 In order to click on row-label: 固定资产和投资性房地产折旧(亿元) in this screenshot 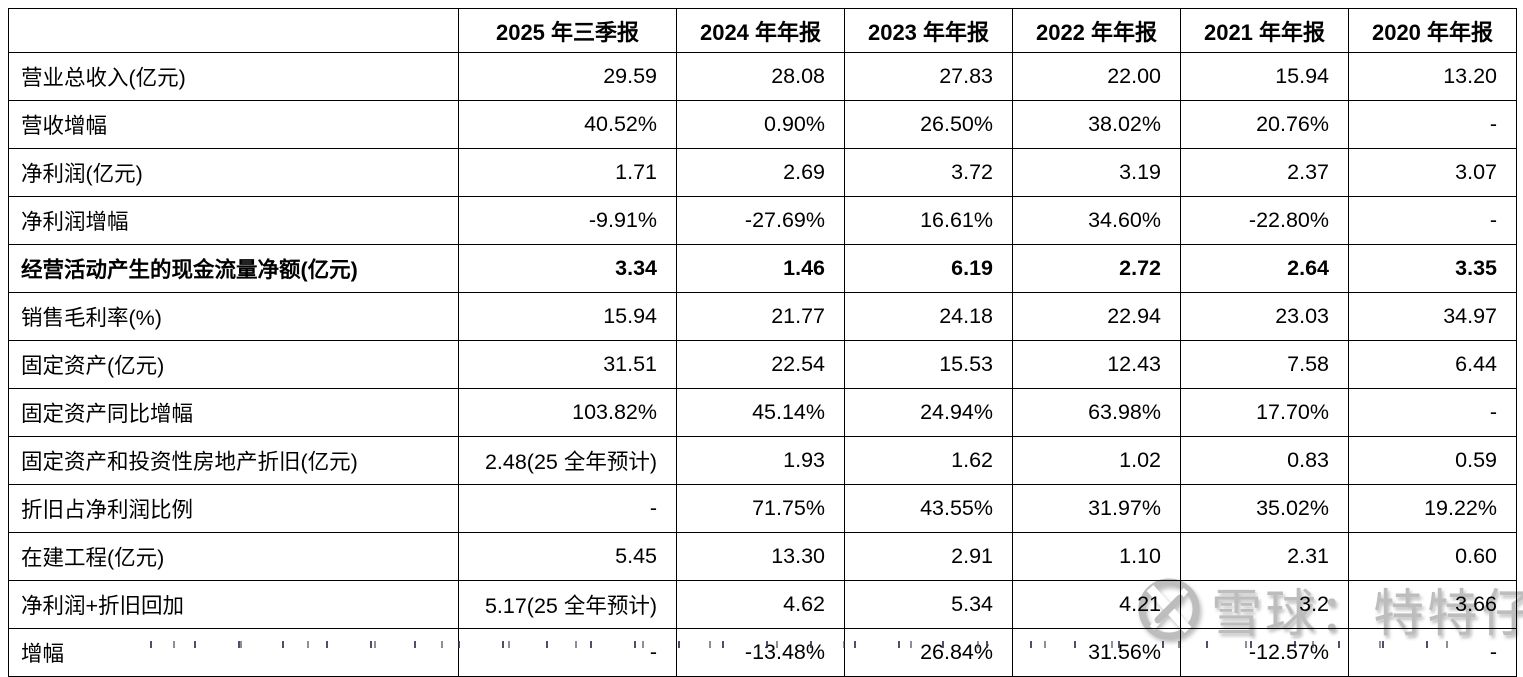, I will do `click(233, 460)`.